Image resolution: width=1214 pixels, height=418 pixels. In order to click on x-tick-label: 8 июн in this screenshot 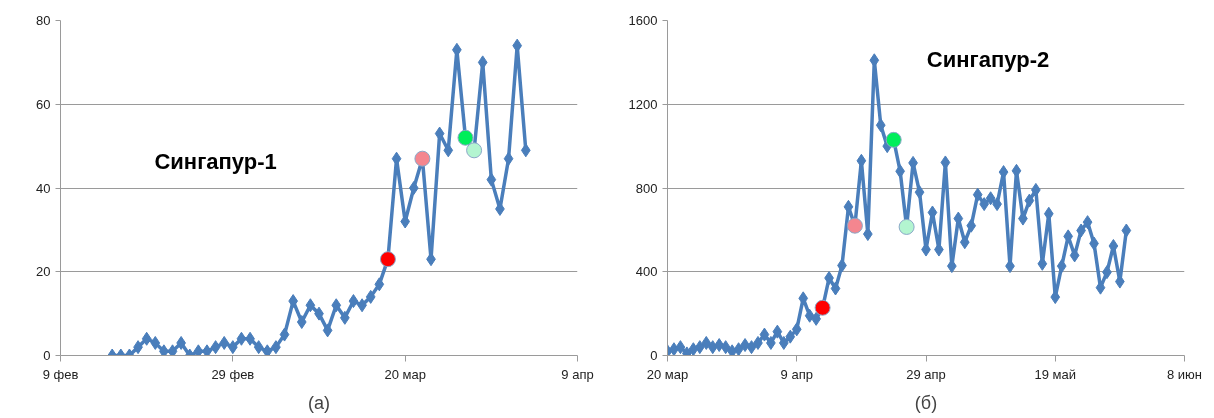, I will do `click(1184, 374)`.